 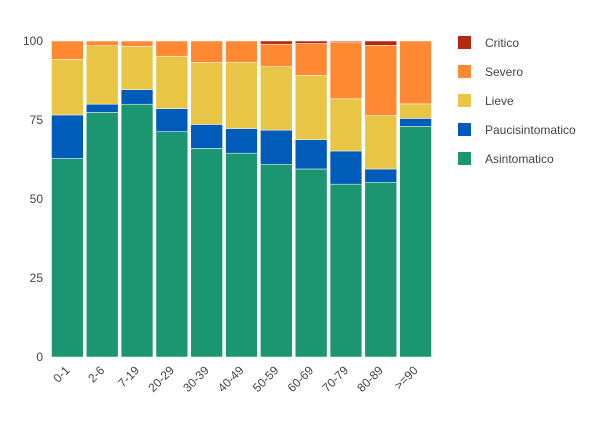 I want to click on y-tick-label: 100, so click(x=33, y=41).